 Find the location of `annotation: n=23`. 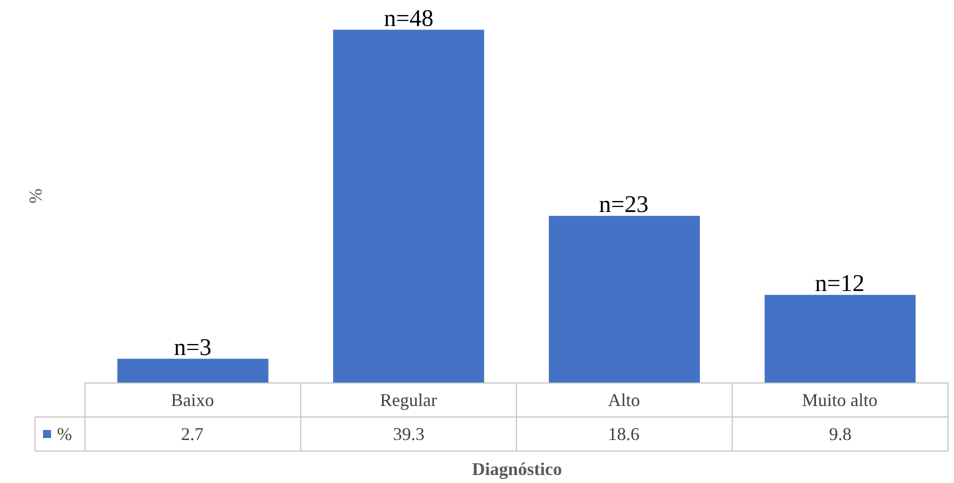

annotation: n=23 is located at coordinates (624, 205).